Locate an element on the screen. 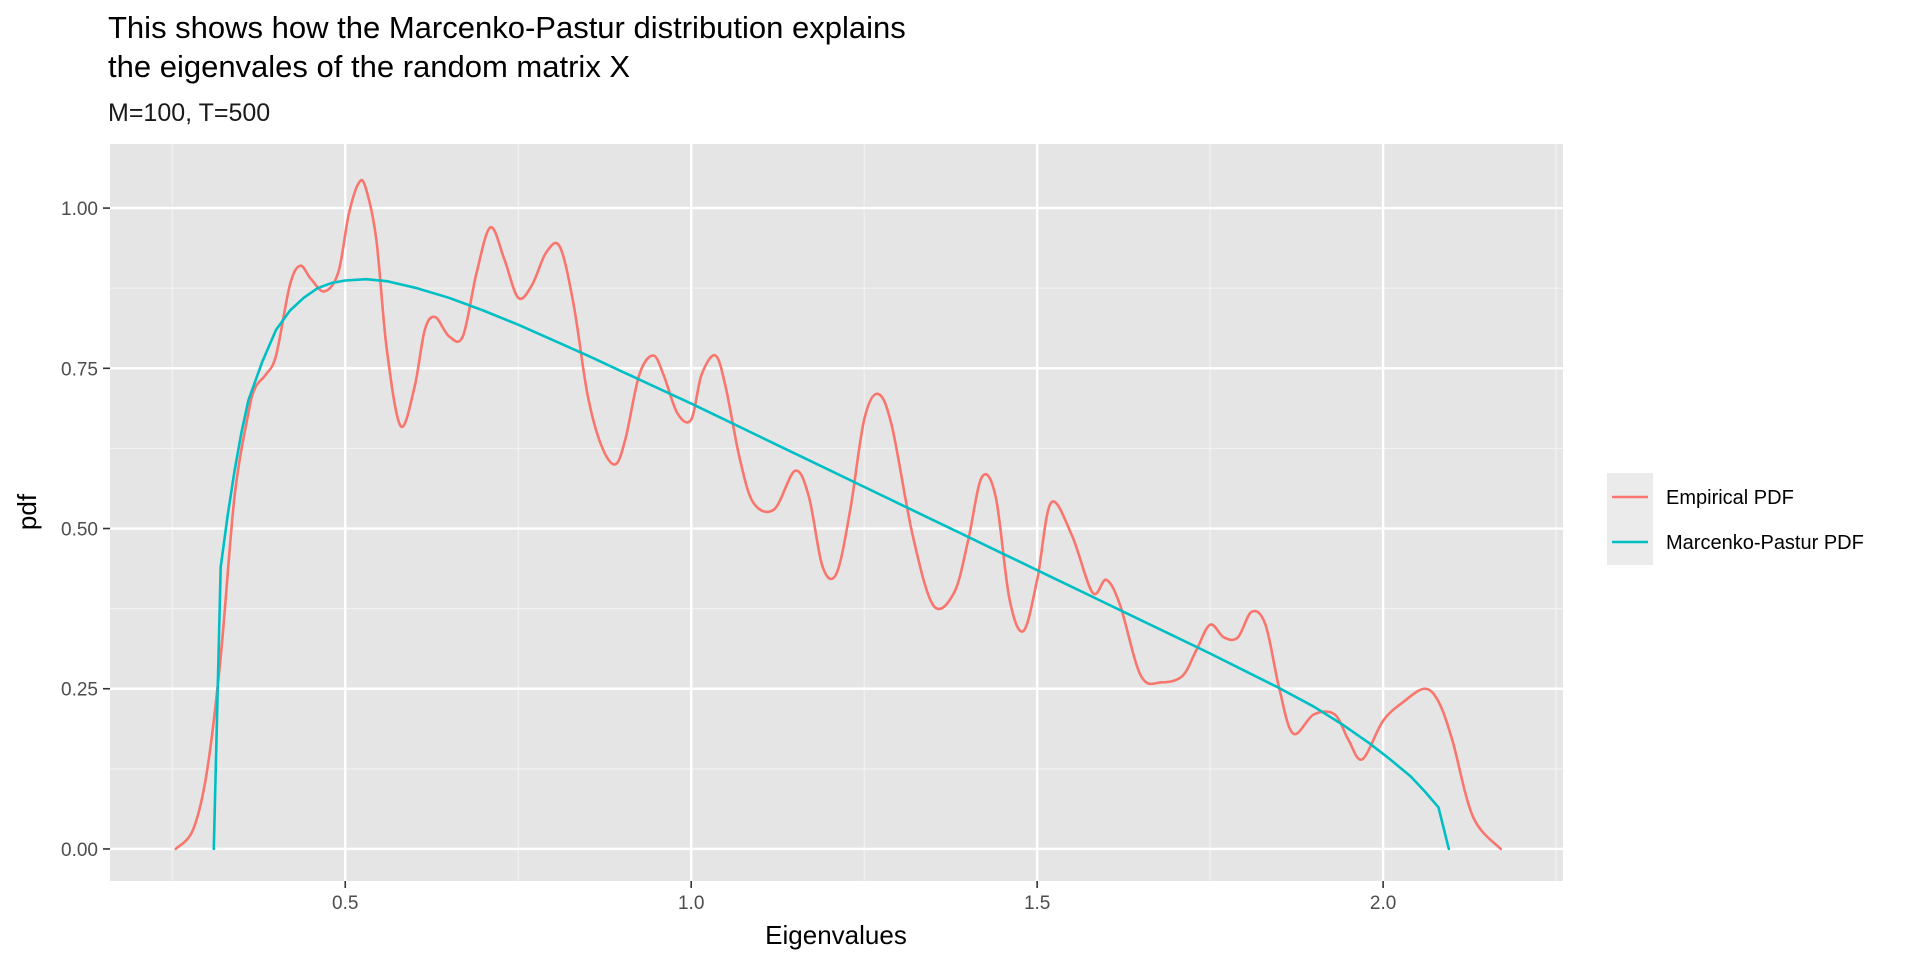  y-tick-label-2: 0.50 is located at coordinates (79, 530).